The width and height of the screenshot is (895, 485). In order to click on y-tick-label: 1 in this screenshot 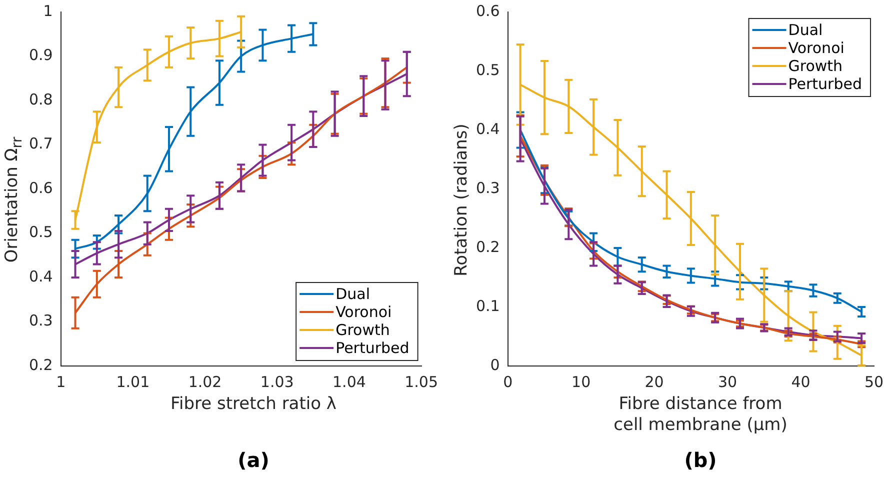, I will do `click(48, 11)`.